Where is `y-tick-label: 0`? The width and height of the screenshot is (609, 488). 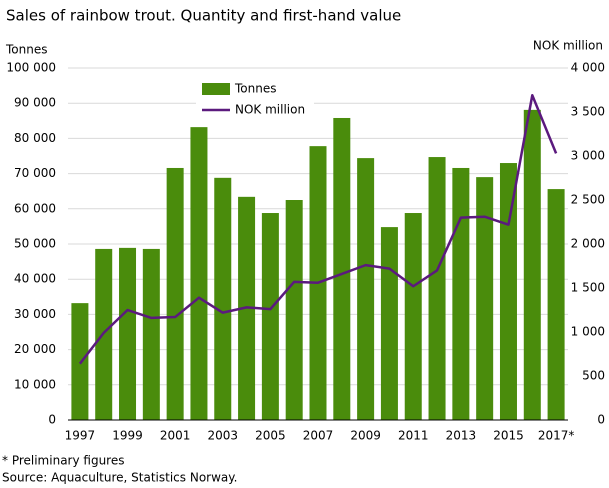 y-tick-label: 0 is located at coordinates (52, 420).